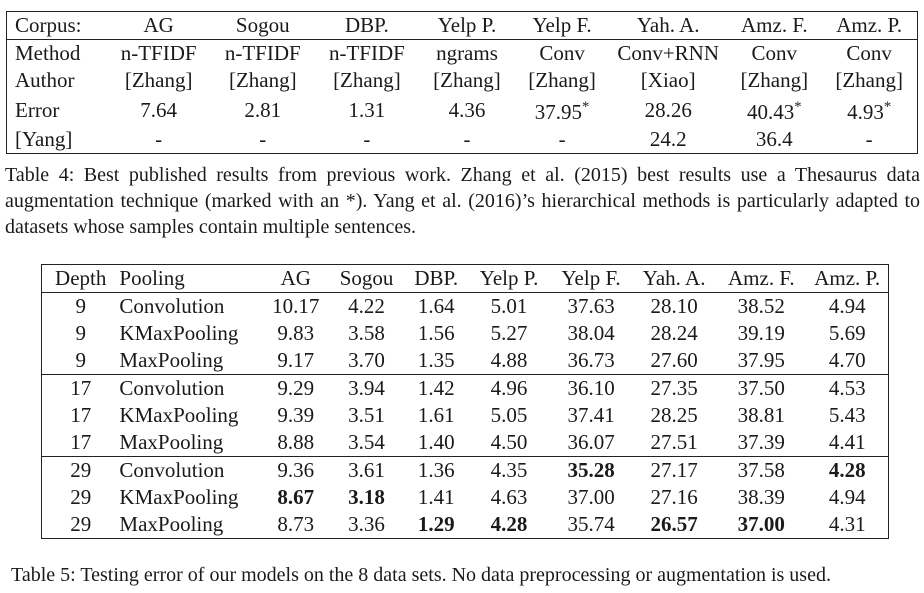 This screenshot has height=593, width=924. What do you see at coordinates (436, 442) in the screenshot?
I see `table-cell: 1.40` at bounding box center [436, 442].